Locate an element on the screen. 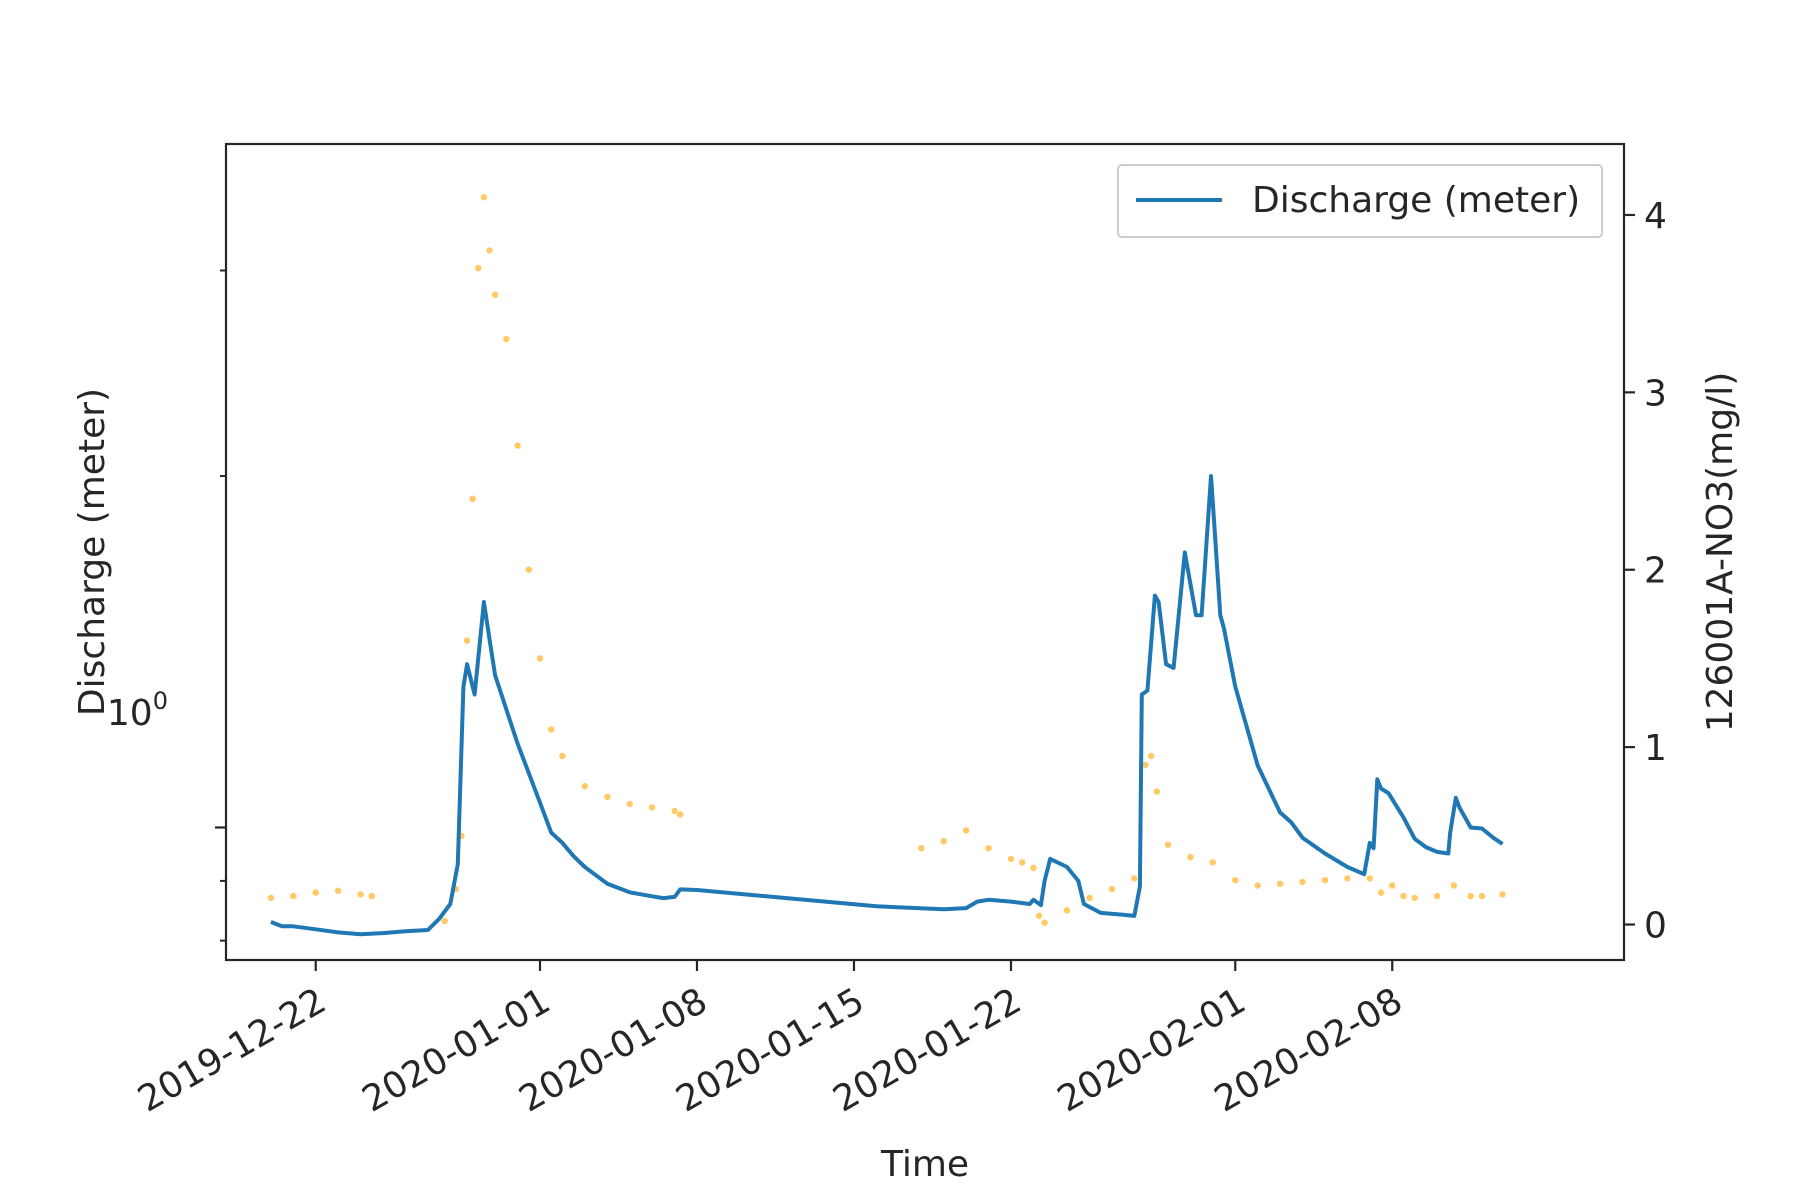 This screenshot has width=1800, height=1200. legend-label: Discharge (meter) is located at coordinates (1416, 200).